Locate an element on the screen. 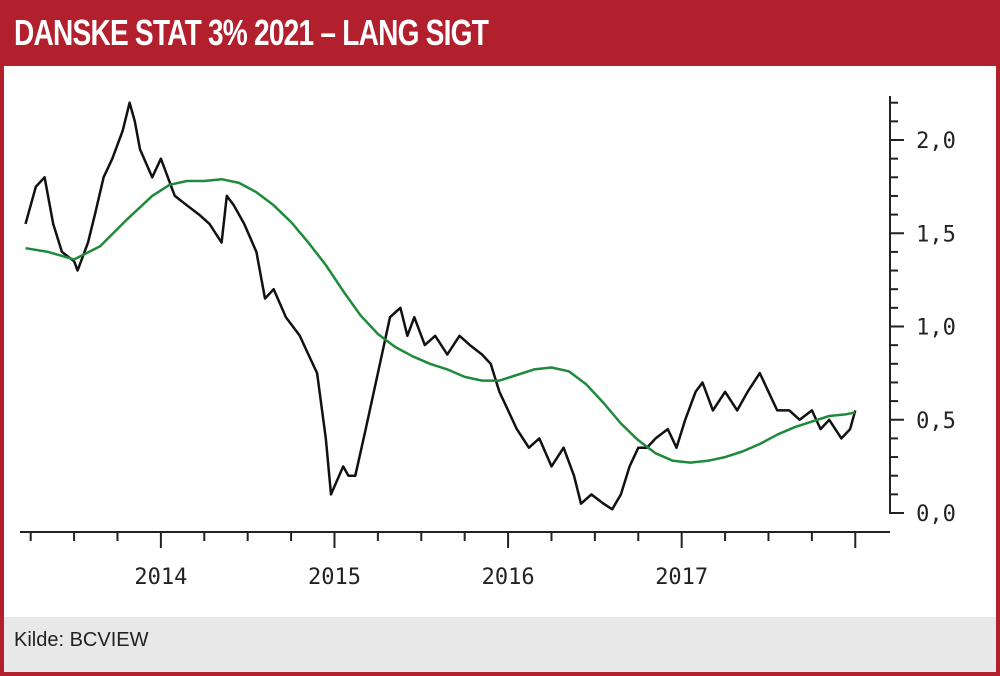 This screenshot has height=676, width=1000. title-bar: DANSKE STAT 3% 2021 – LANG SIGT is located at coordinates (500, 33).